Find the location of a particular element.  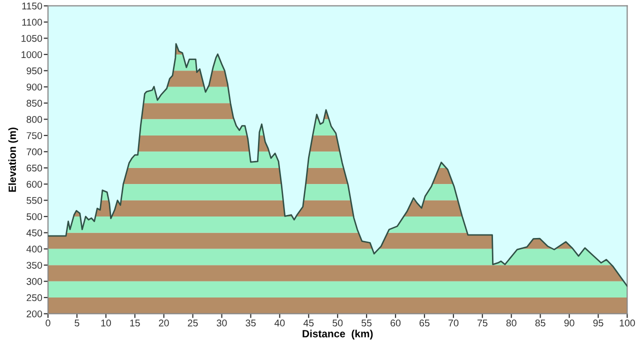

y-tick-label: 300 is located at coordinates (34, 281).